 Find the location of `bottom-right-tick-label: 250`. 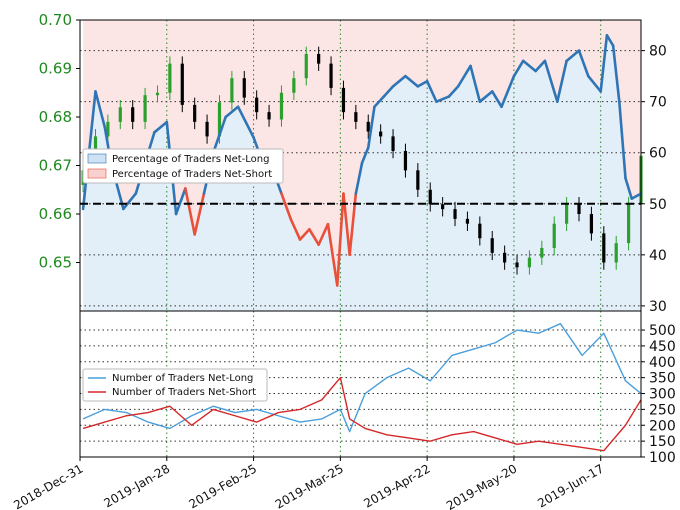

bottom-right-tick-label: 250 is located at coordinates (662, 410).